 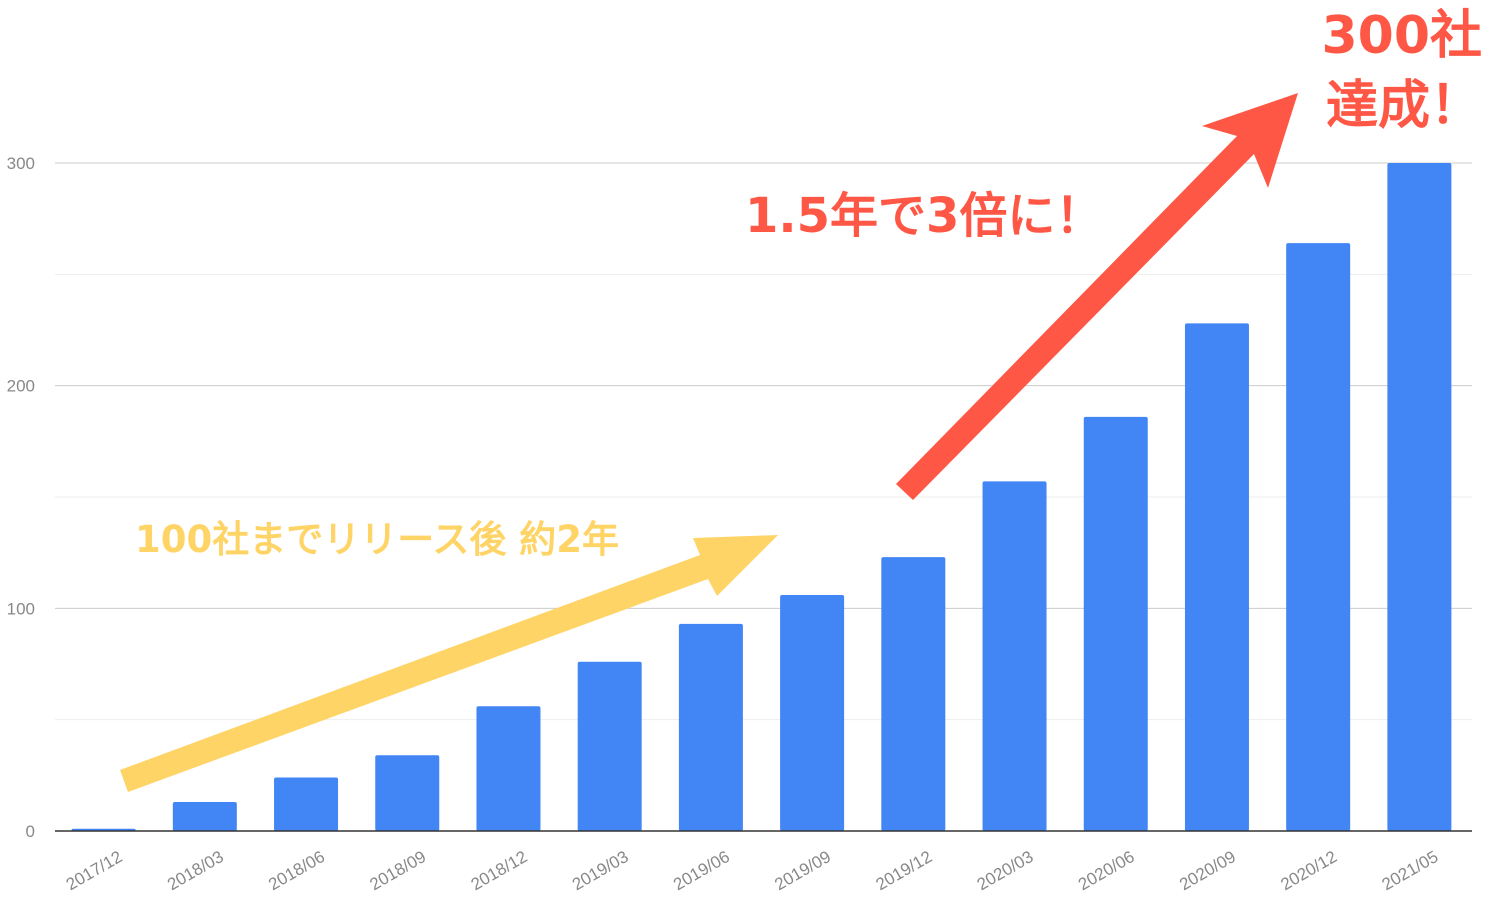 What do you see at coordinates (1106, 870) in the screenshot?
I see `x-tick-label: 2020/06` at bounding box center [1106, 870].